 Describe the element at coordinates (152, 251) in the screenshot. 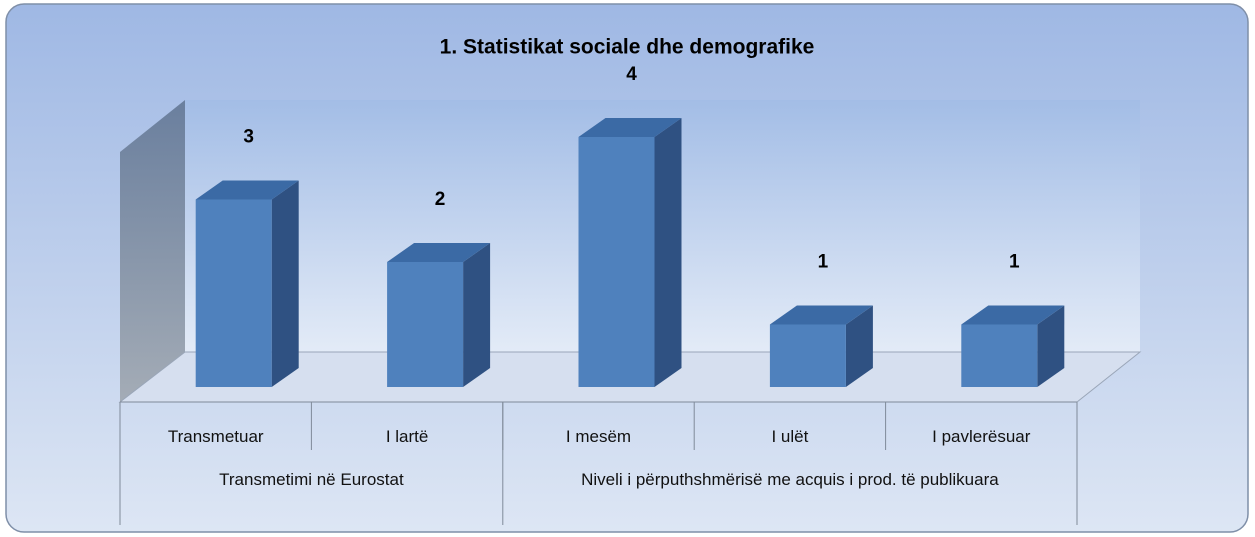

I see `side-wall` at that location.